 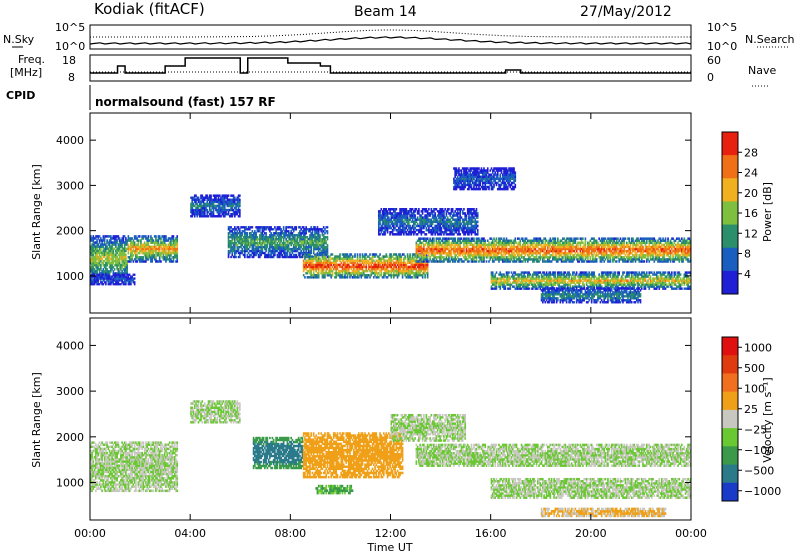 I want to click on nave-label: Nave, so click(x=762, y=70).